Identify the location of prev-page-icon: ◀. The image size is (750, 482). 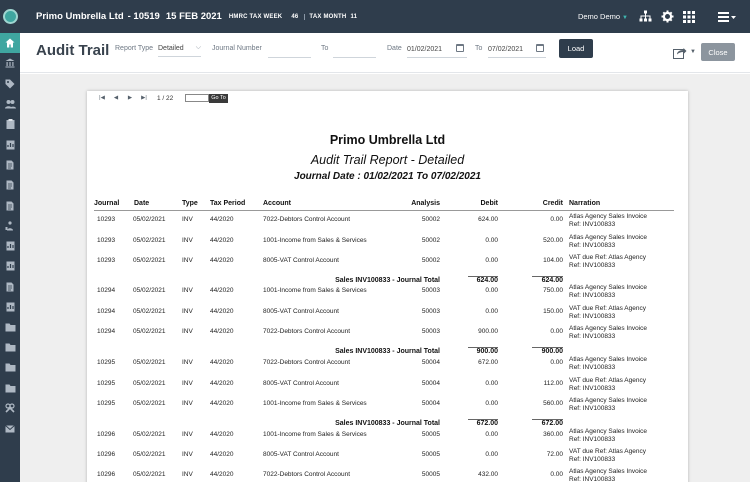
(116, 98).